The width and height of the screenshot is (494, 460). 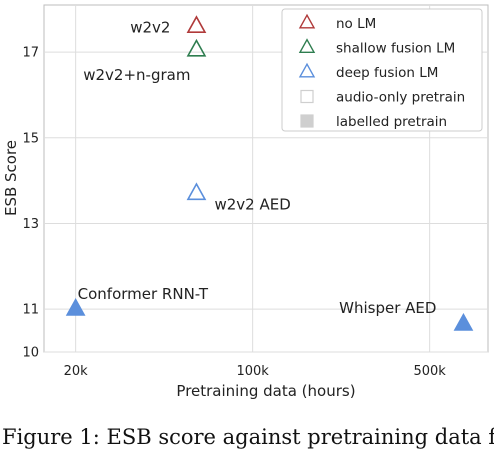 I want to click on x-tick-label: 100k, so click(x=252, y=371).